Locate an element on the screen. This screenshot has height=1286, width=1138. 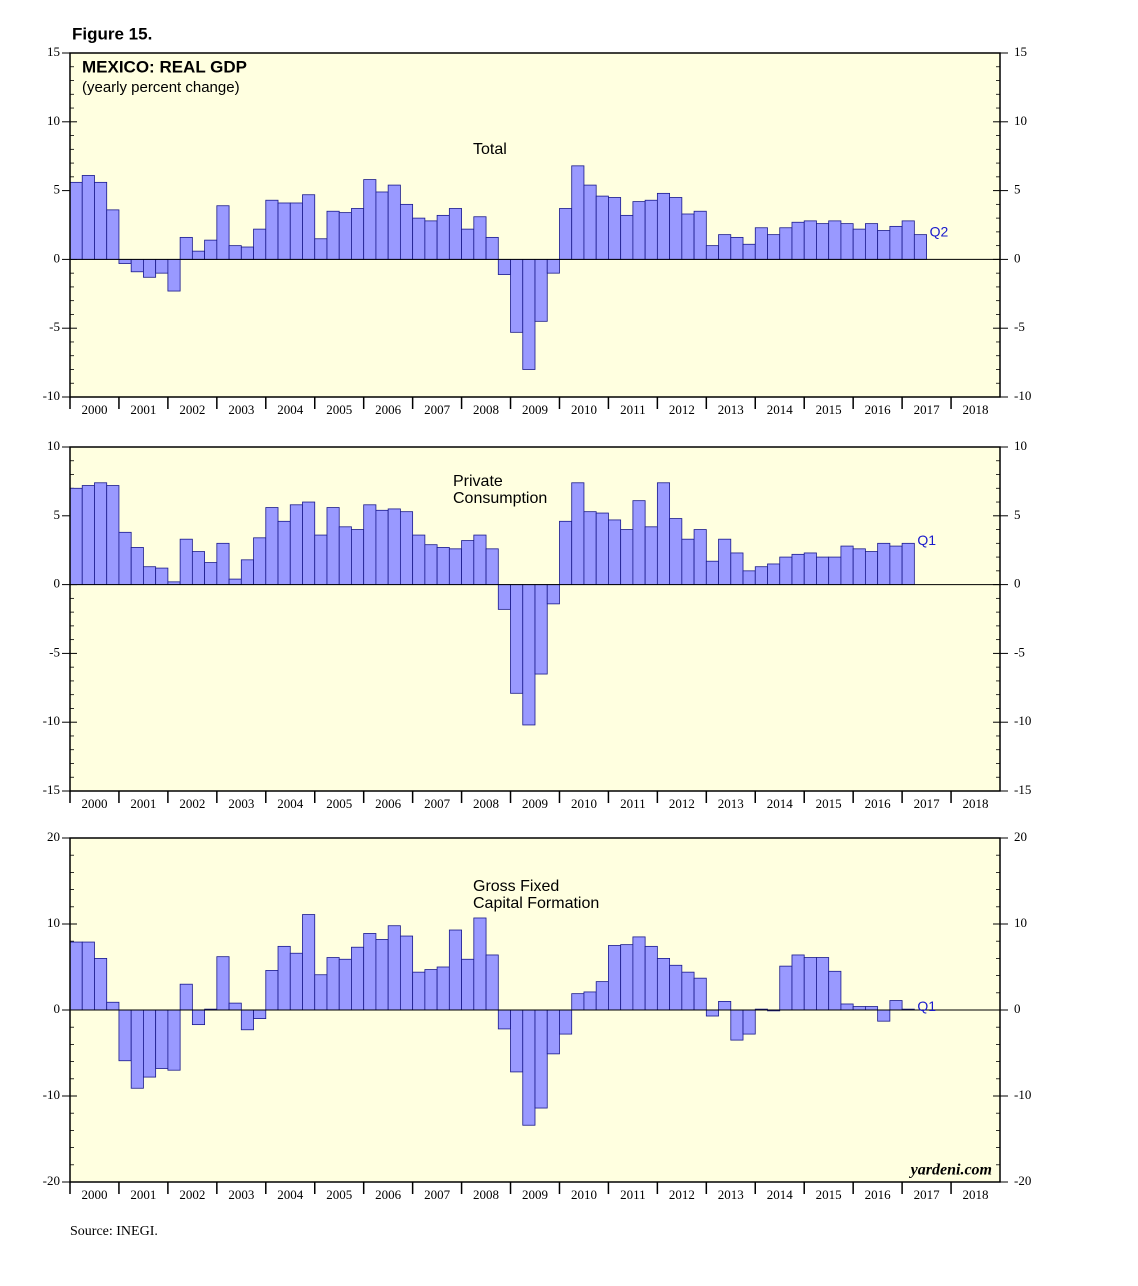
x-tick-label: 2003 is located at coordinates (241, 409).